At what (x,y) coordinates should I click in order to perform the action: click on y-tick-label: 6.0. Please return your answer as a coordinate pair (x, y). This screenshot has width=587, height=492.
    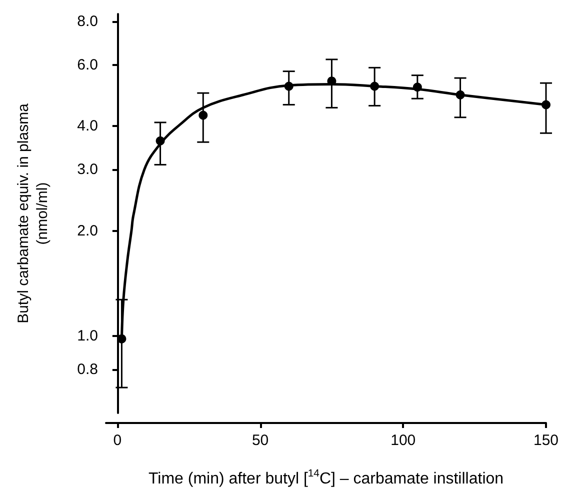
    Looking at the image, I should click on (87, 65).